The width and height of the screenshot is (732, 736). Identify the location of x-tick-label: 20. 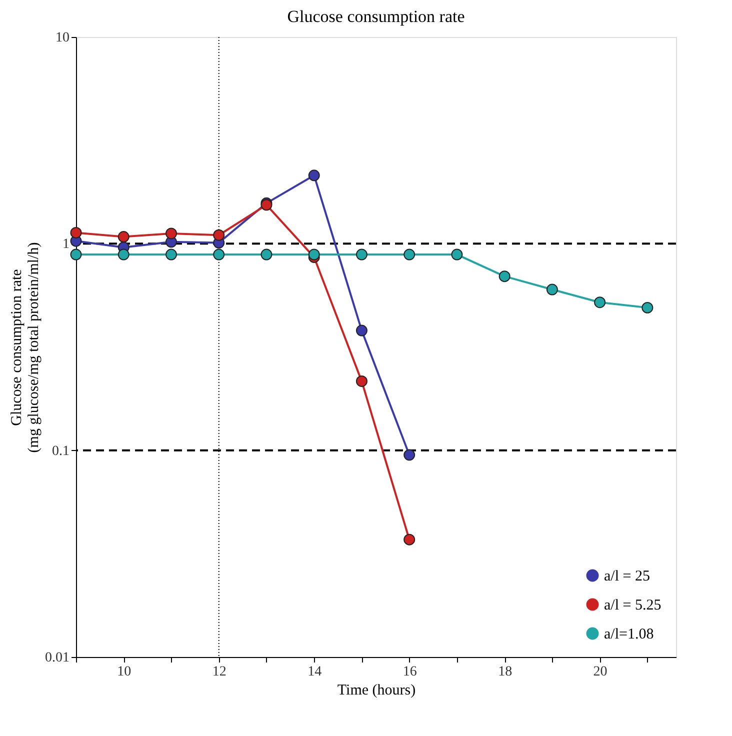
(600, 672).